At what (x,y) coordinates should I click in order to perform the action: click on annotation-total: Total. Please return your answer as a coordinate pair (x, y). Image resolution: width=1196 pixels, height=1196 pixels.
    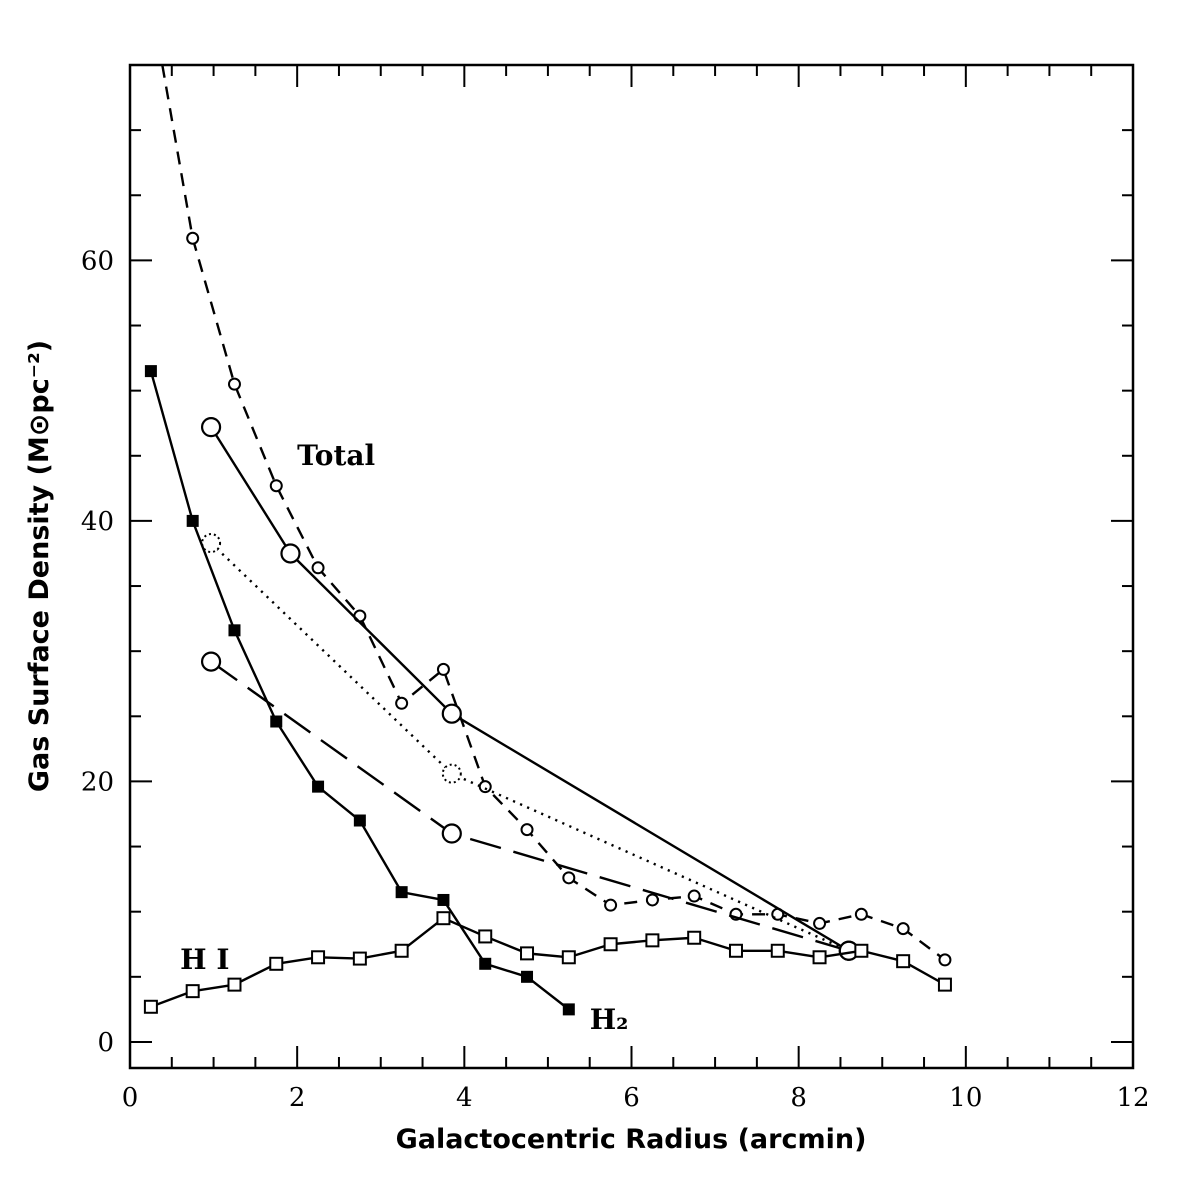
    Looking at the image, I should click on (336, 455).